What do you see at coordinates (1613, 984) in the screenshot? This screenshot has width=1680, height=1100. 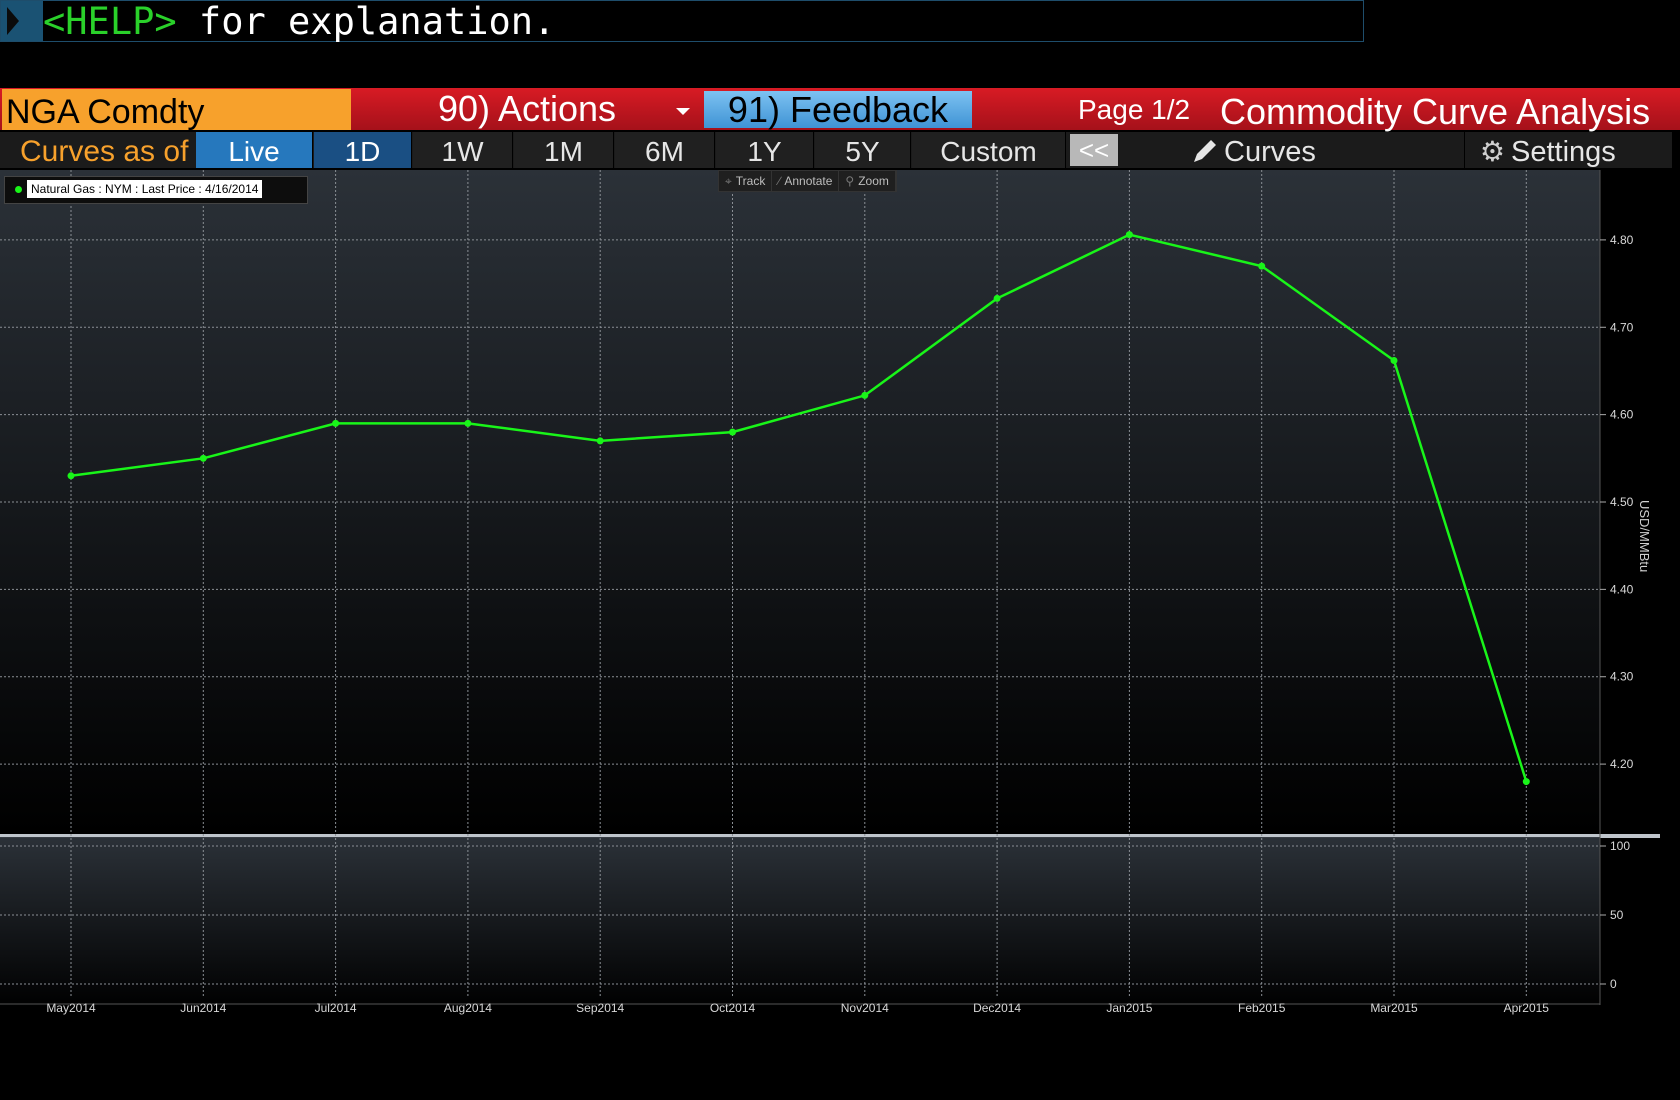 I see `lower-tick-label: 0` at bounding box center [1613, 984].